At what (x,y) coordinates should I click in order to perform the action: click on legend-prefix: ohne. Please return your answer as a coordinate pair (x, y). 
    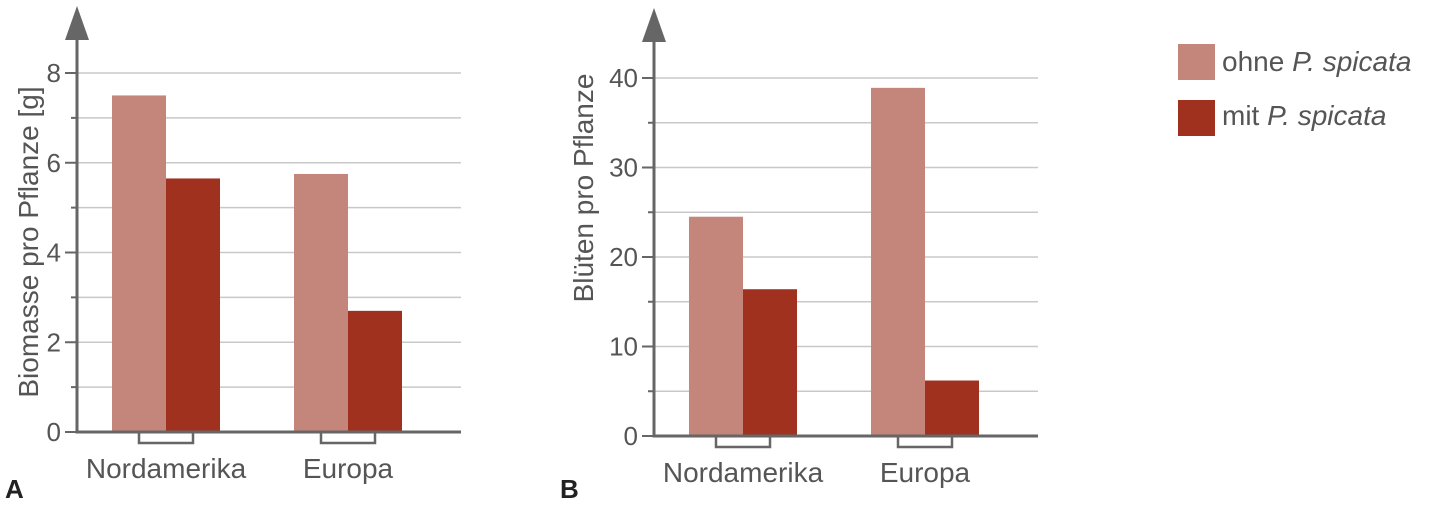
    Looking at the image, I should click on (1257, 61).